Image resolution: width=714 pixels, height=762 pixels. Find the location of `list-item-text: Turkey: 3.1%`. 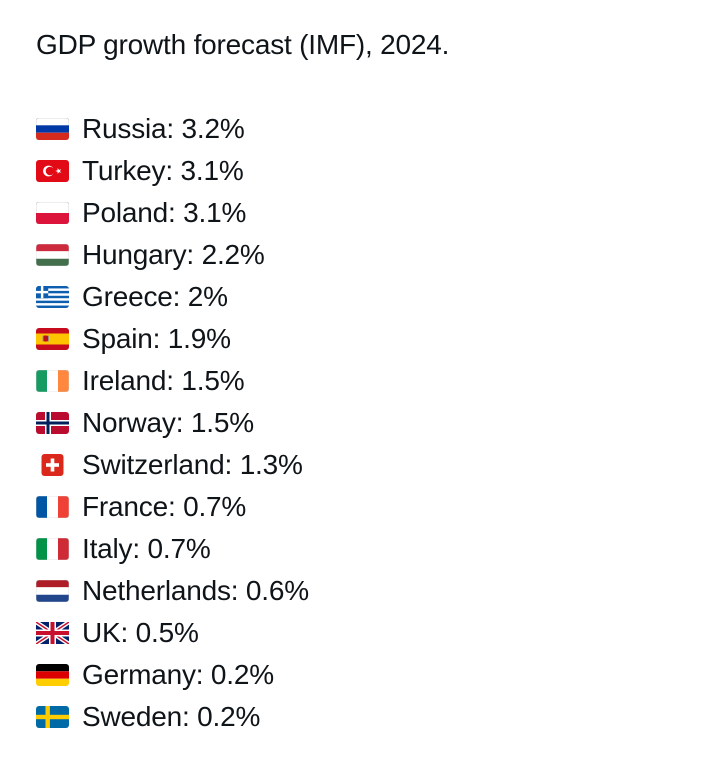

list-item-text: Turkey: 3.1% is located at coordinates (163, 170).